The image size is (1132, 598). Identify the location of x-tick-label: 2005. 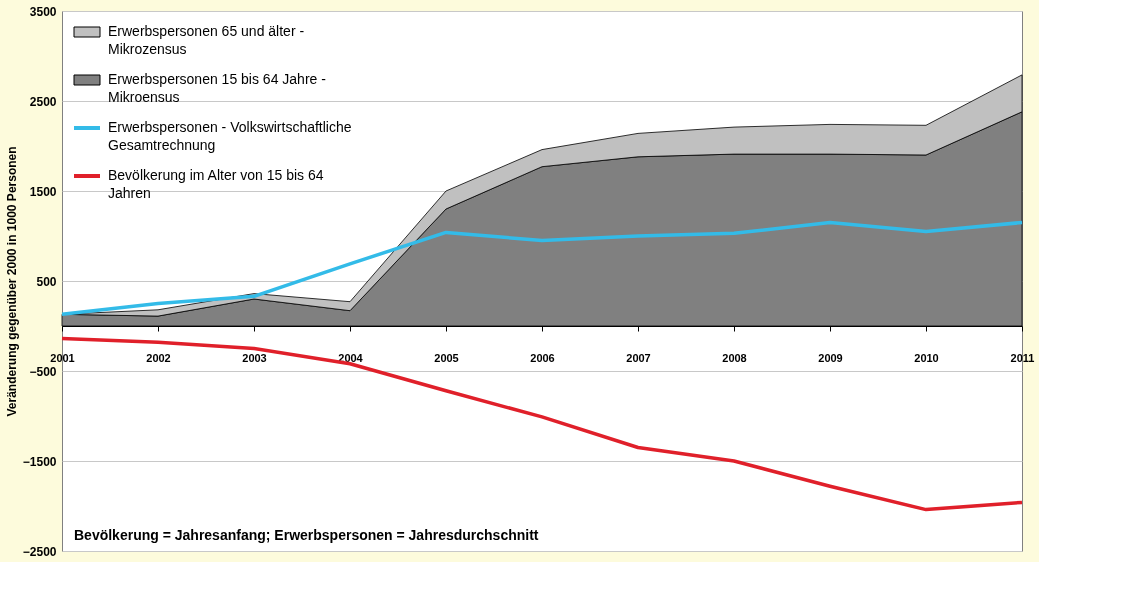
(446, 357).